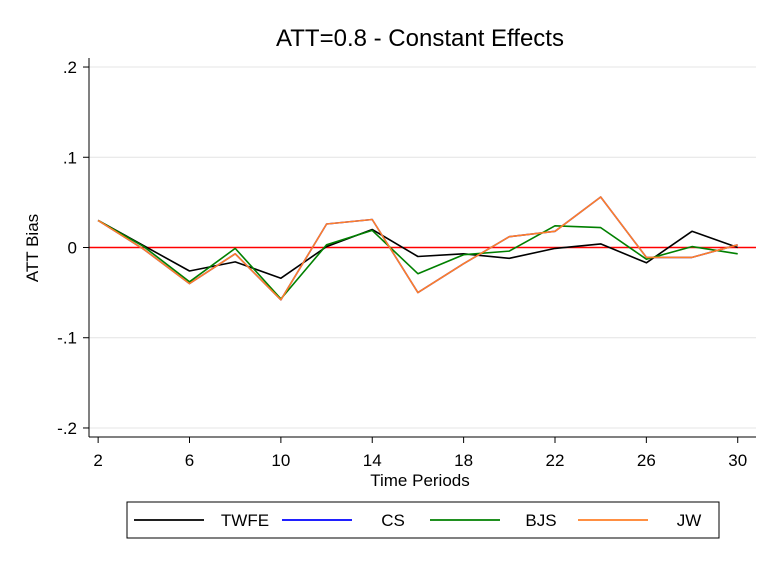 This screenshot has width=776, height=564. I want to click on y-tick-label: -.1, so click(67, 338).